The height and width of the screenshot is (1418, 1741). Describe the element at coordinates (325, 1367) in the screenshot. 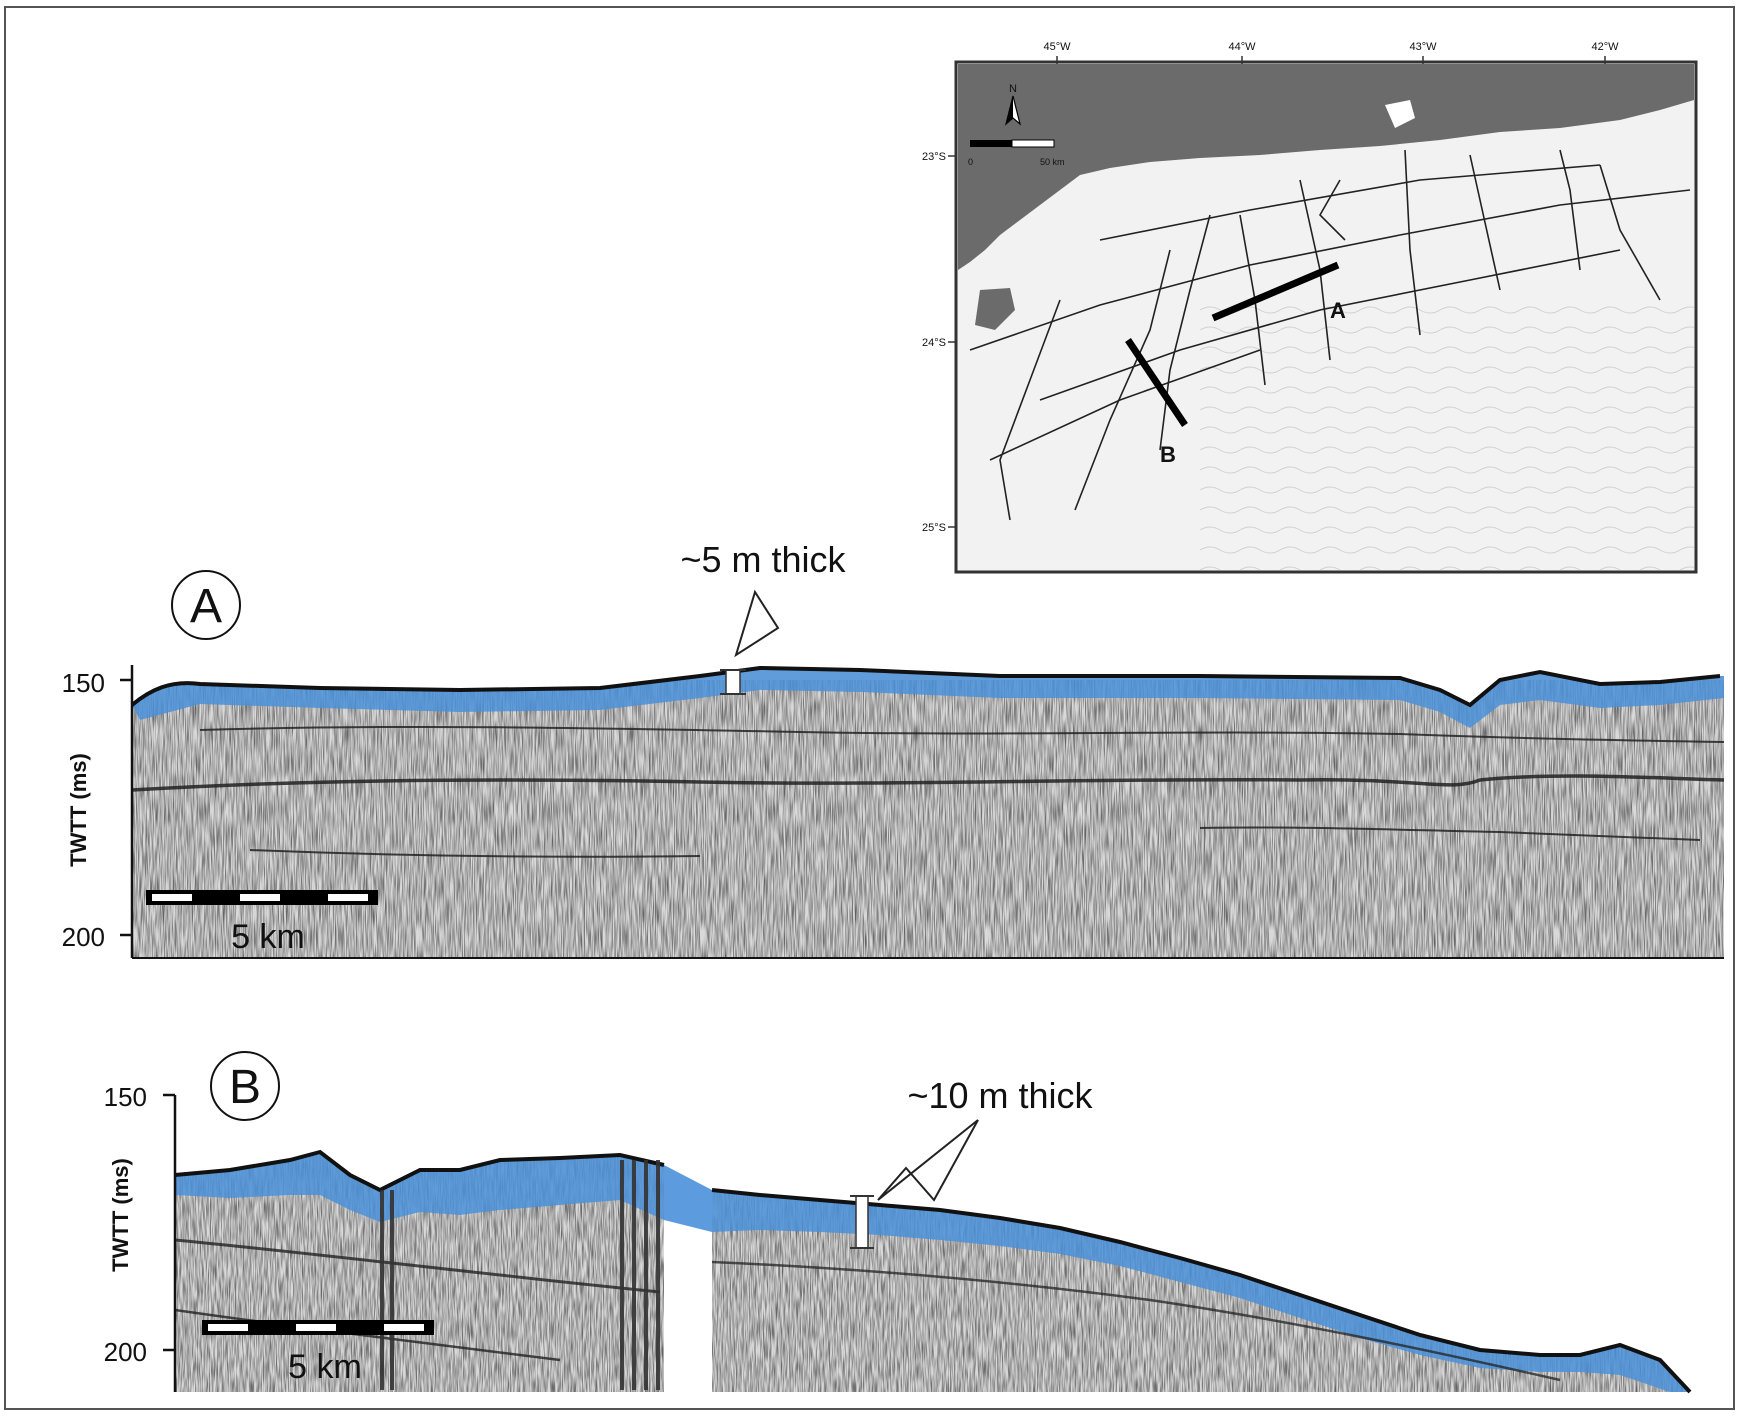

I see `panel-b-scale-label: 5 km` at that location.